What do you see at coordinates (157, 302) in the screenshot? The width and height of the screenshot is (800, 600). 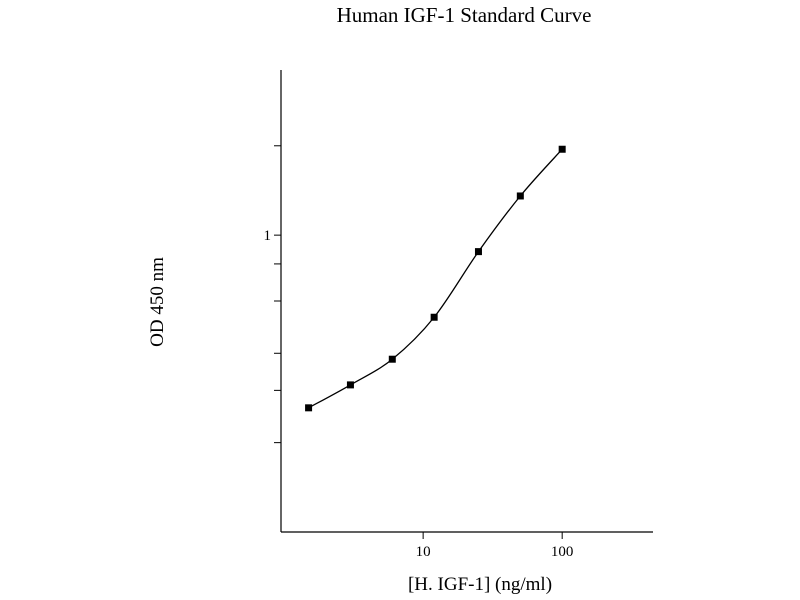 I see `y-axis-title: OD 450 nm` at bounding box center [157, 302].